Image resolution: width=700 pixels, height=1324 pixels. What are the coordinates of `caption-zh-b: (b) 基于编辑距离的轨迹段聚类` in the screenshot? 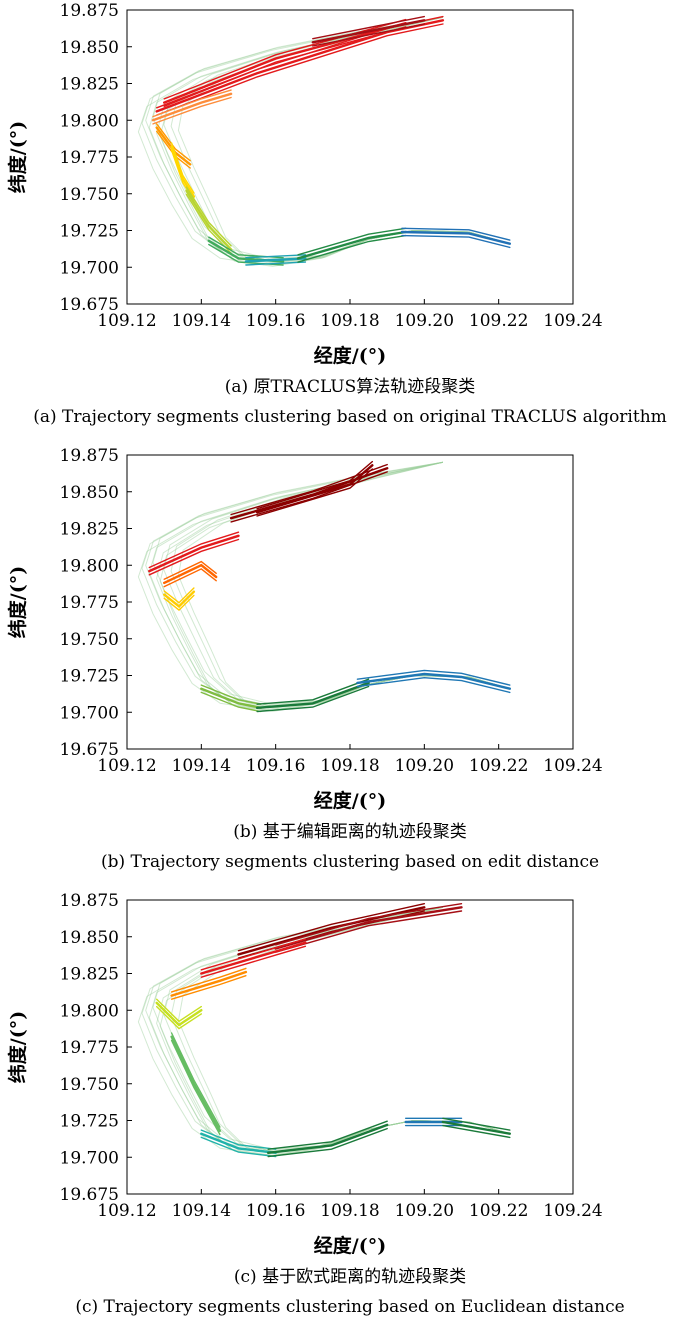 It's located at (350, 832).